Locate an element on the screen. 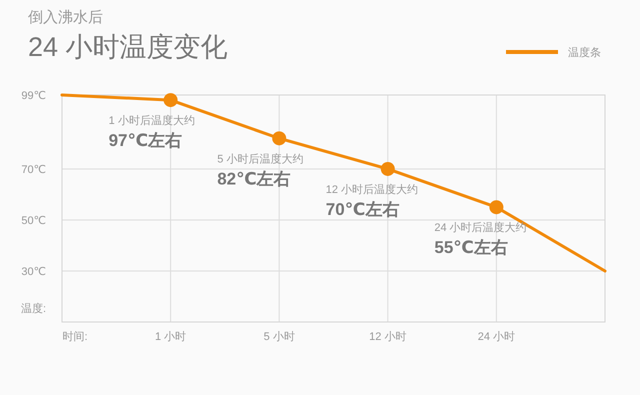 The width and height of the screenshot is (640, 395). annotation: 97℃左右 is located at coordinates (145, 140).